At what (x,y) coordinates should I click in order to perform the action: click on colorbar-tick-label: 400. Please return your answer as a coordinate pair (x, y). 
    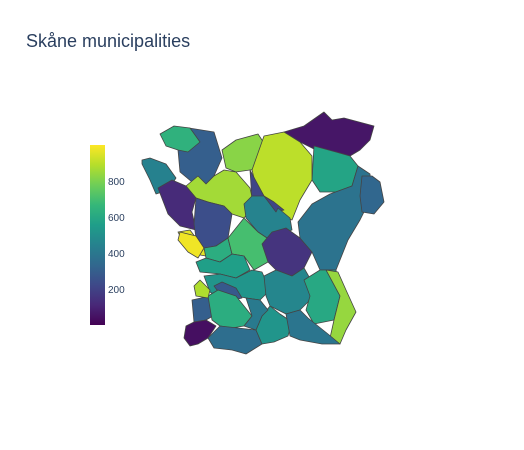
    Looking at the image, I should click on (116, 254).